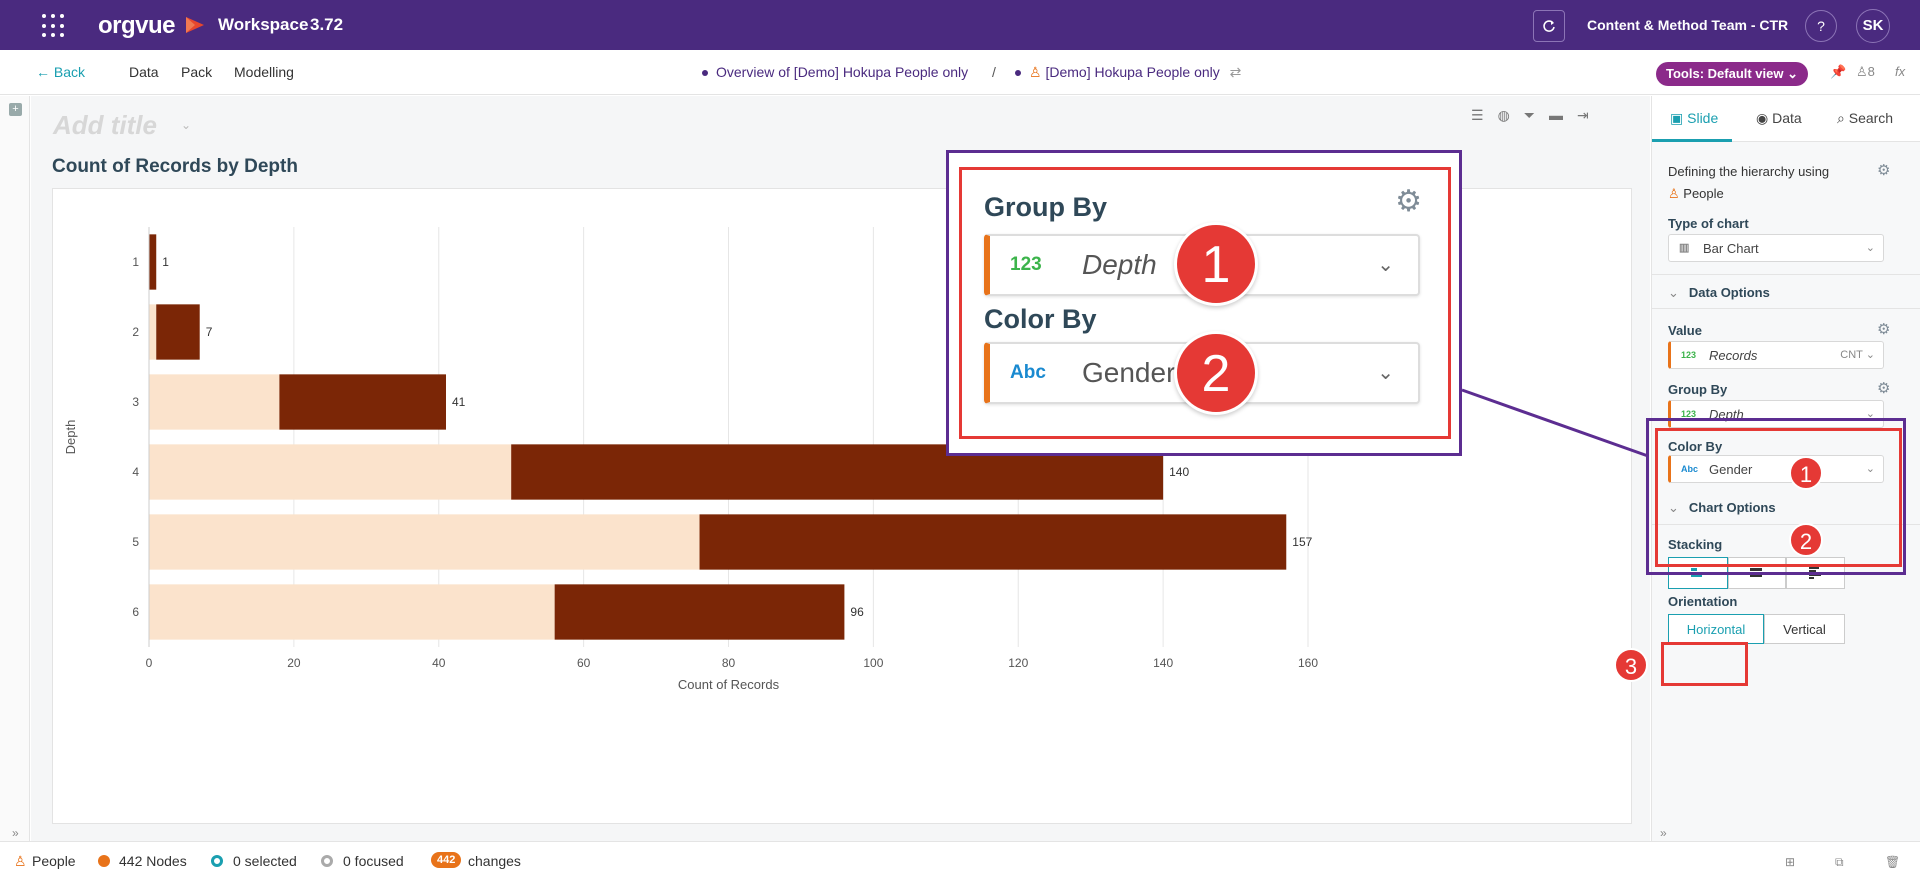  What do you see at coordinates (1804, 629) in the screenshot?
I see `orientation-vertical-button: Vertical` at bounding box center [1804, 629].